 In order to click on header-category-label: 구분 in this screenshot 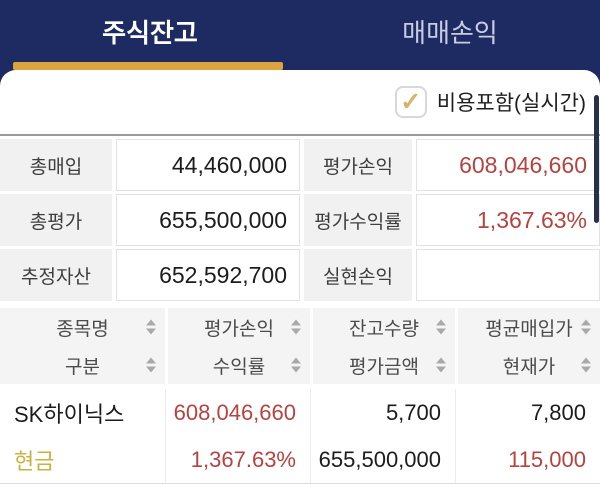, I will do `click(82, 367)`.